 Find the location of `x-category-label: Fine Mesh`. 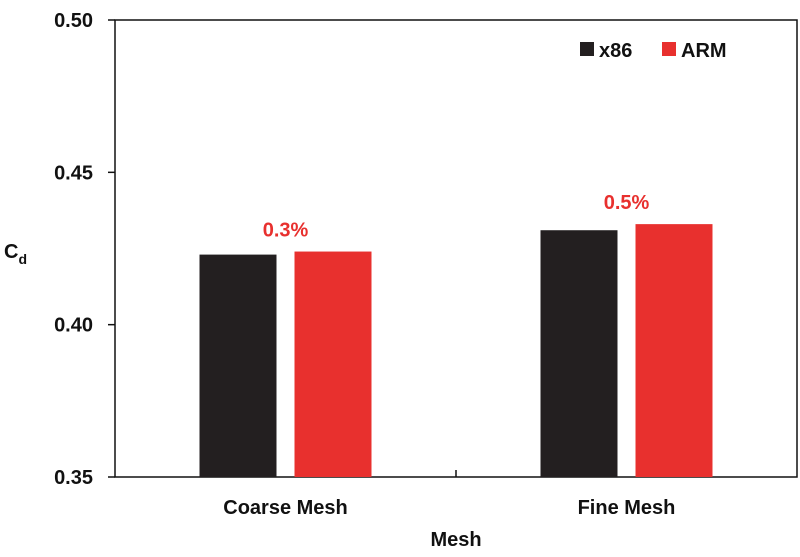

x-category-label: Fine Mesh is located at coordinates (627, 508).